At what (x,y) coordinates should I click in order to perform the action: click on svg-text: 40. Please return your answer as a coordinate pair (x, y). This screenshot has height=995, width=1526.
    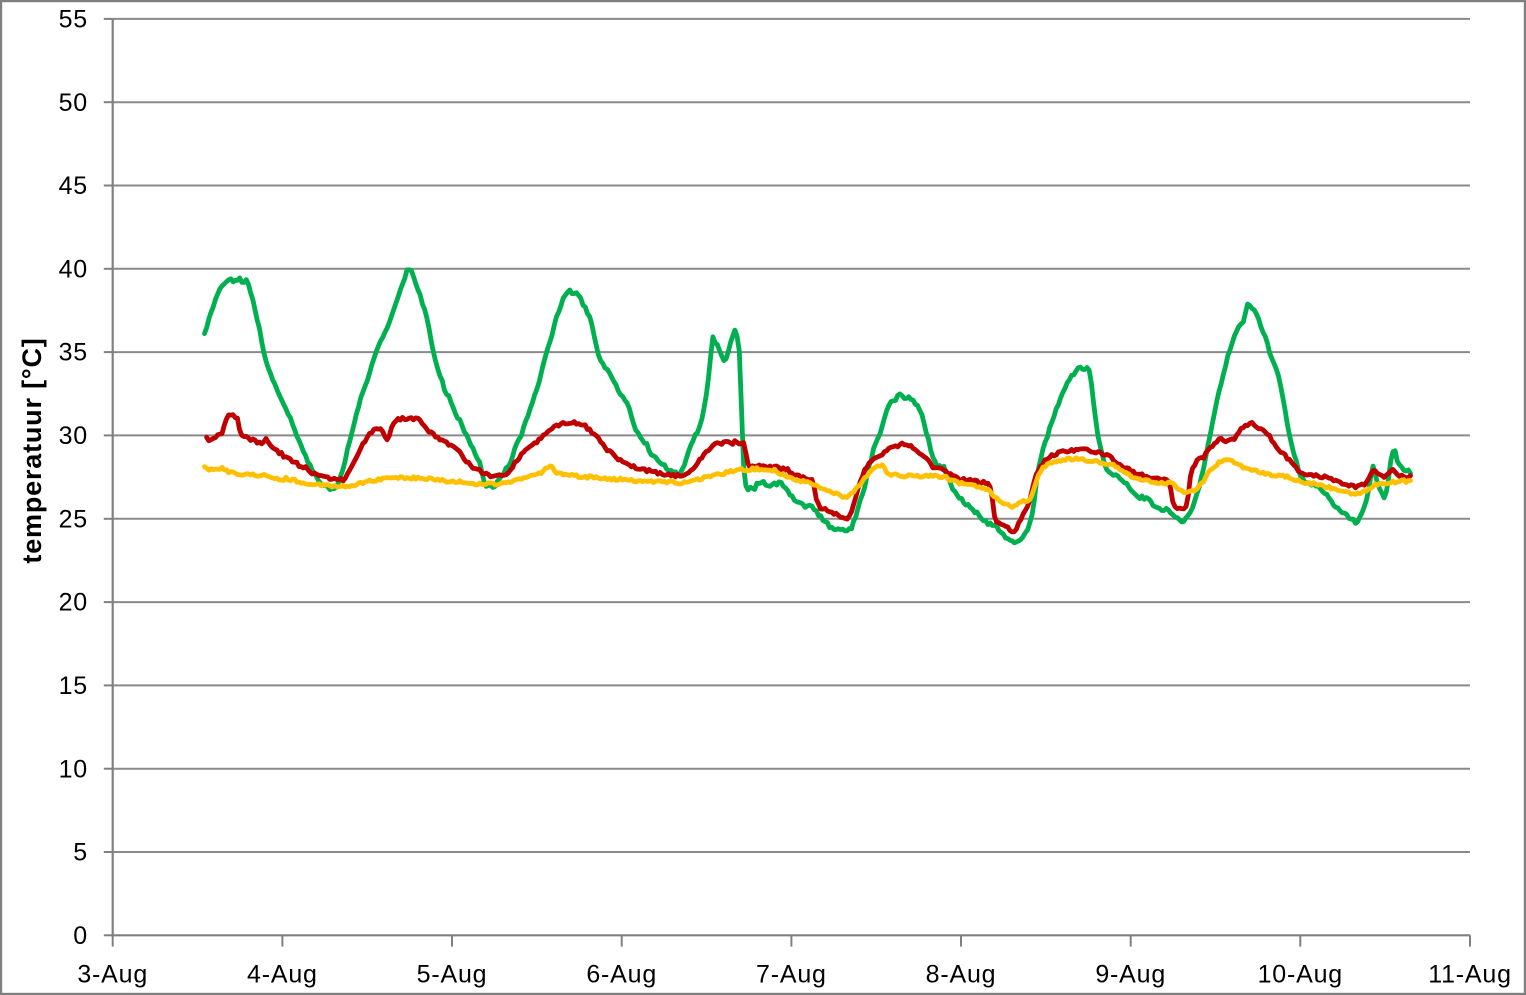
    Looking at the image, I should click on (73, 269).